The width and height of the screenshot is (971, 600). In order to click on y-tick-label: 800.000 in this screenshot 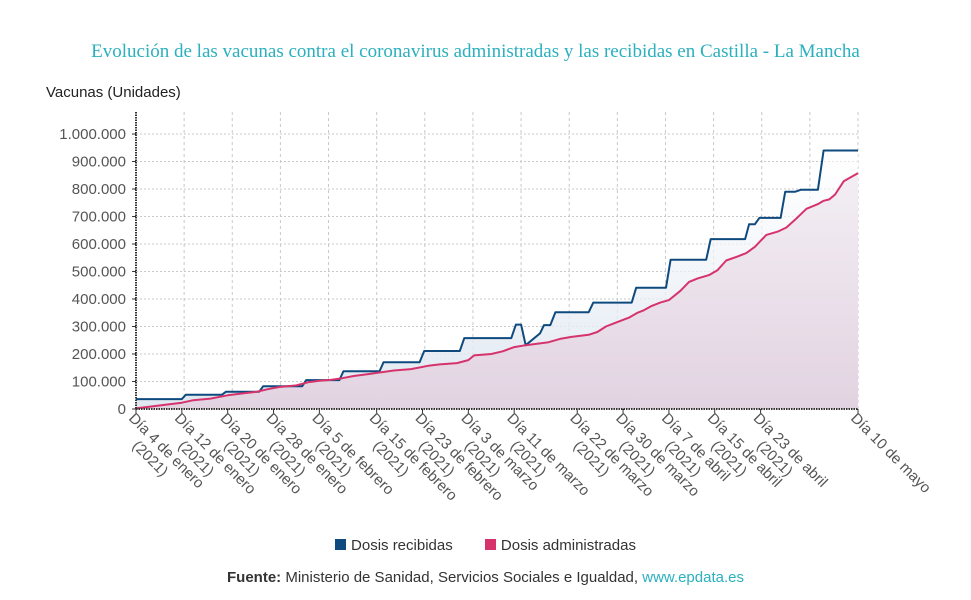, I will do `click(99, 189)`.